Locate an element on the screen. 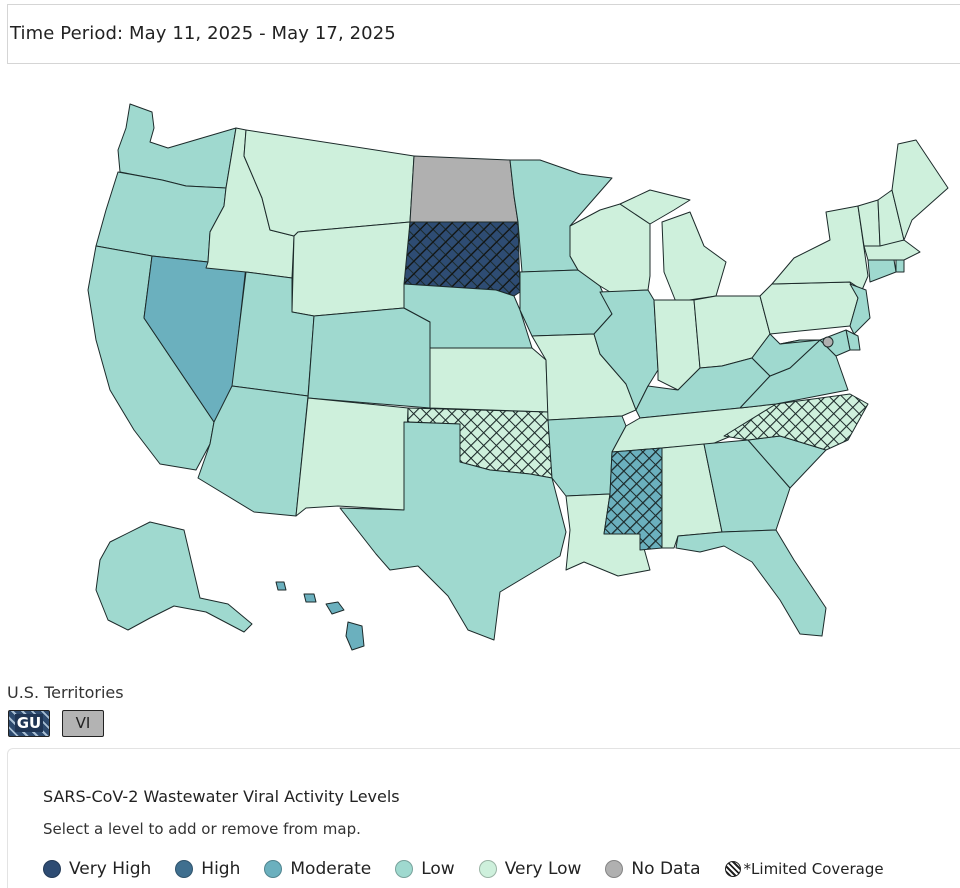 This screenshot has width=960, height=888. legend-label-limited-coverage: *Limited Coverage is located at coordinates (813, 869).